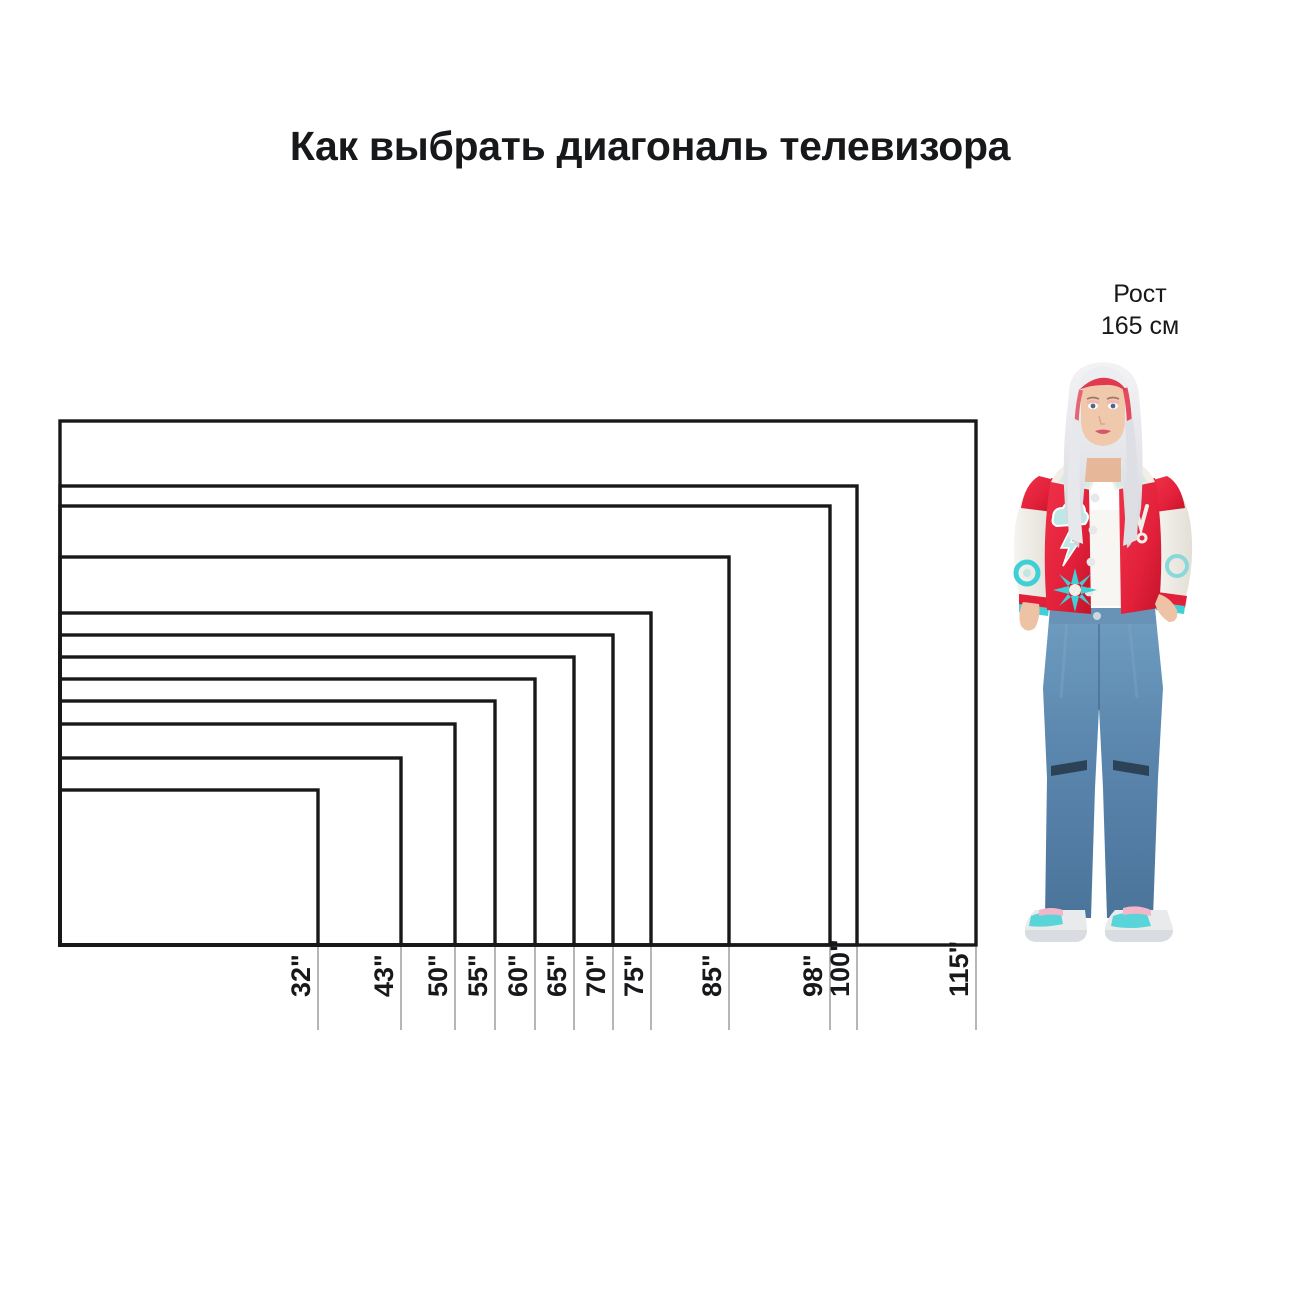 This screenshot has width=1300, height=1300. Describe the element at coordinates (1098, 924) in the screenshot. I see `sneakers` at that location.